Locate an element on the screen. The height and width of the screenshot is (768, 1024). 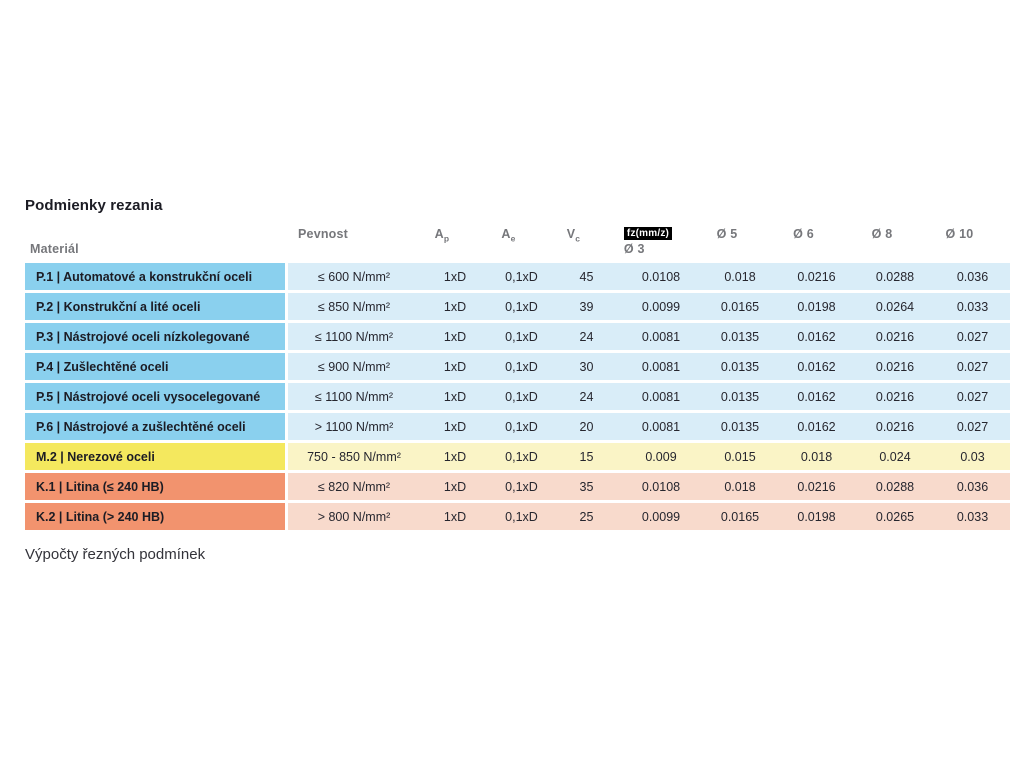
material-cell: M.2 | Nerezové oceli is located at coordinates (155, 456).